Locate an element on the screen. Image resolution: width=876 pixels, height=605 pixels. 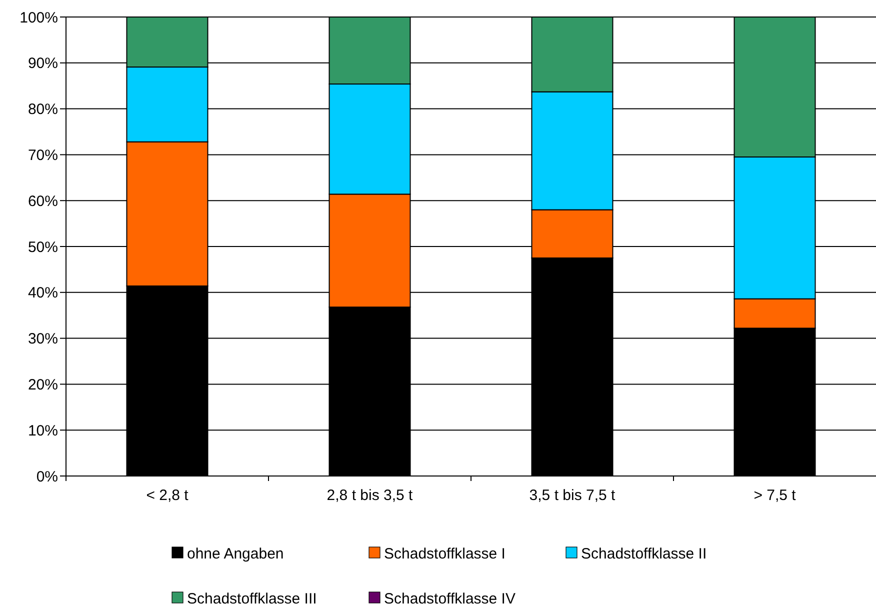
legend-label: Schadstoffklasse II is located at coordinates (644, 553).